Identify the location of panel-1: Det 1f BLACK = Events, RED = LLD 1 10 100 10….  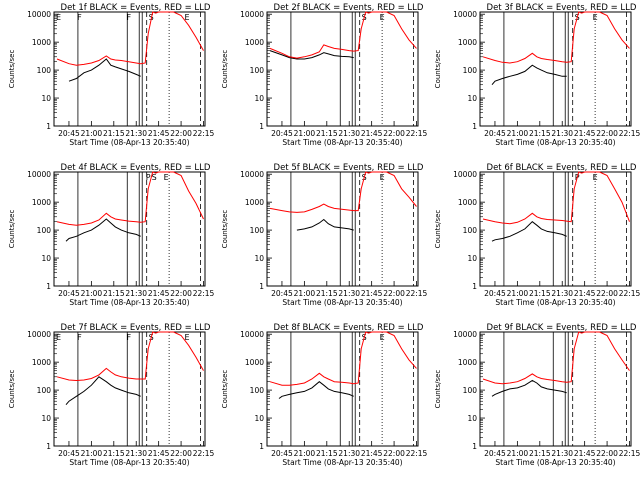
(111, 75).